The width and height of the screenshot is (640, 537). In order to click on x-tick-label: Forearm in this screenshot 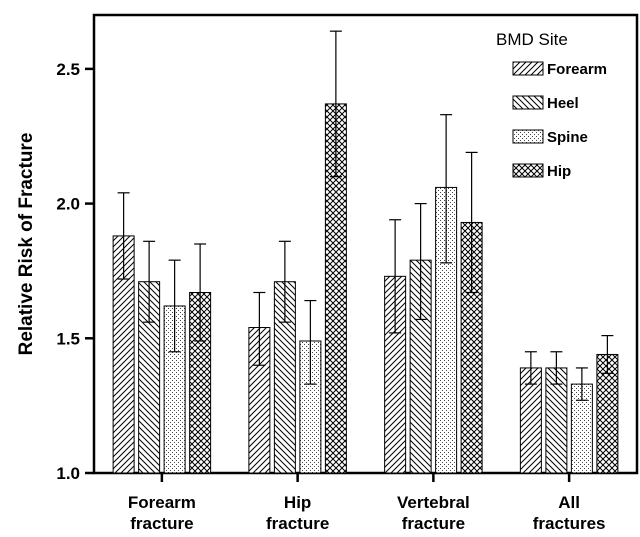, I will do `click(162, 502)`.